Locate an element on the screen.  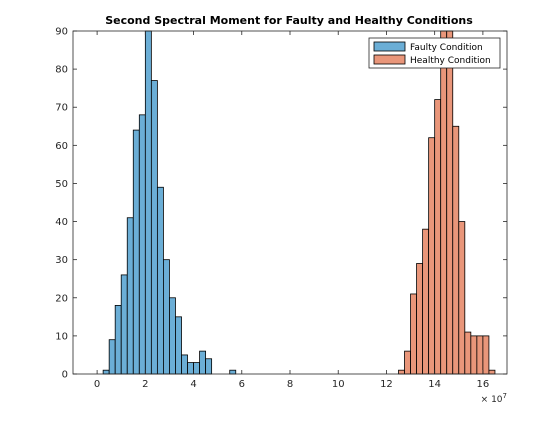
x-exponent-label: × 10⁷ is located at coordinates (494, 398).